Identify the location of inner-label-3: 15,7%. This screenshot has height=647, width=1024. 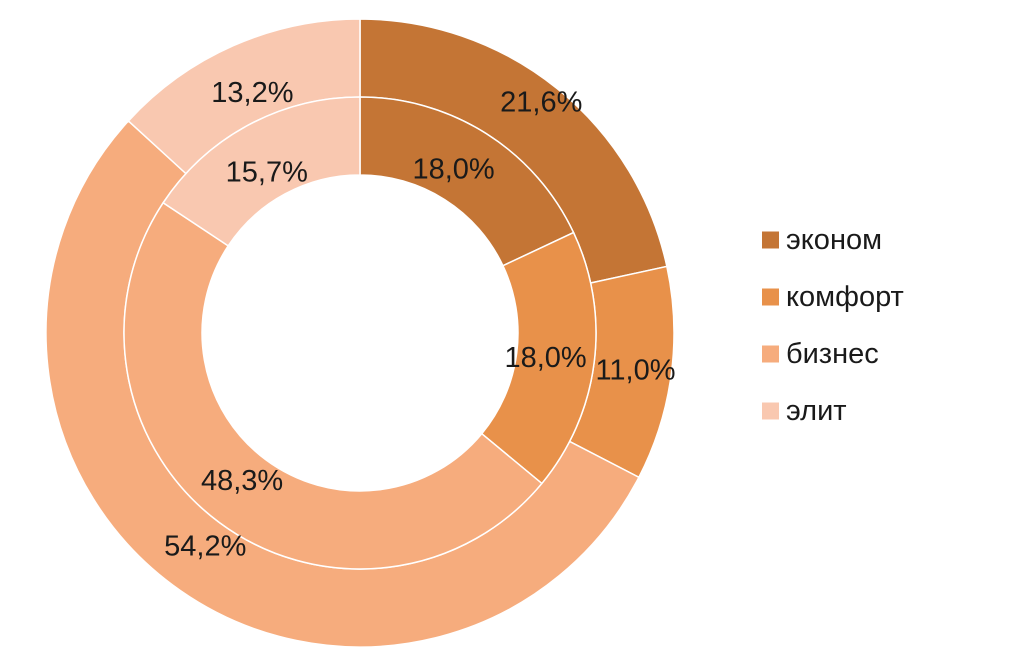
(267, 173).